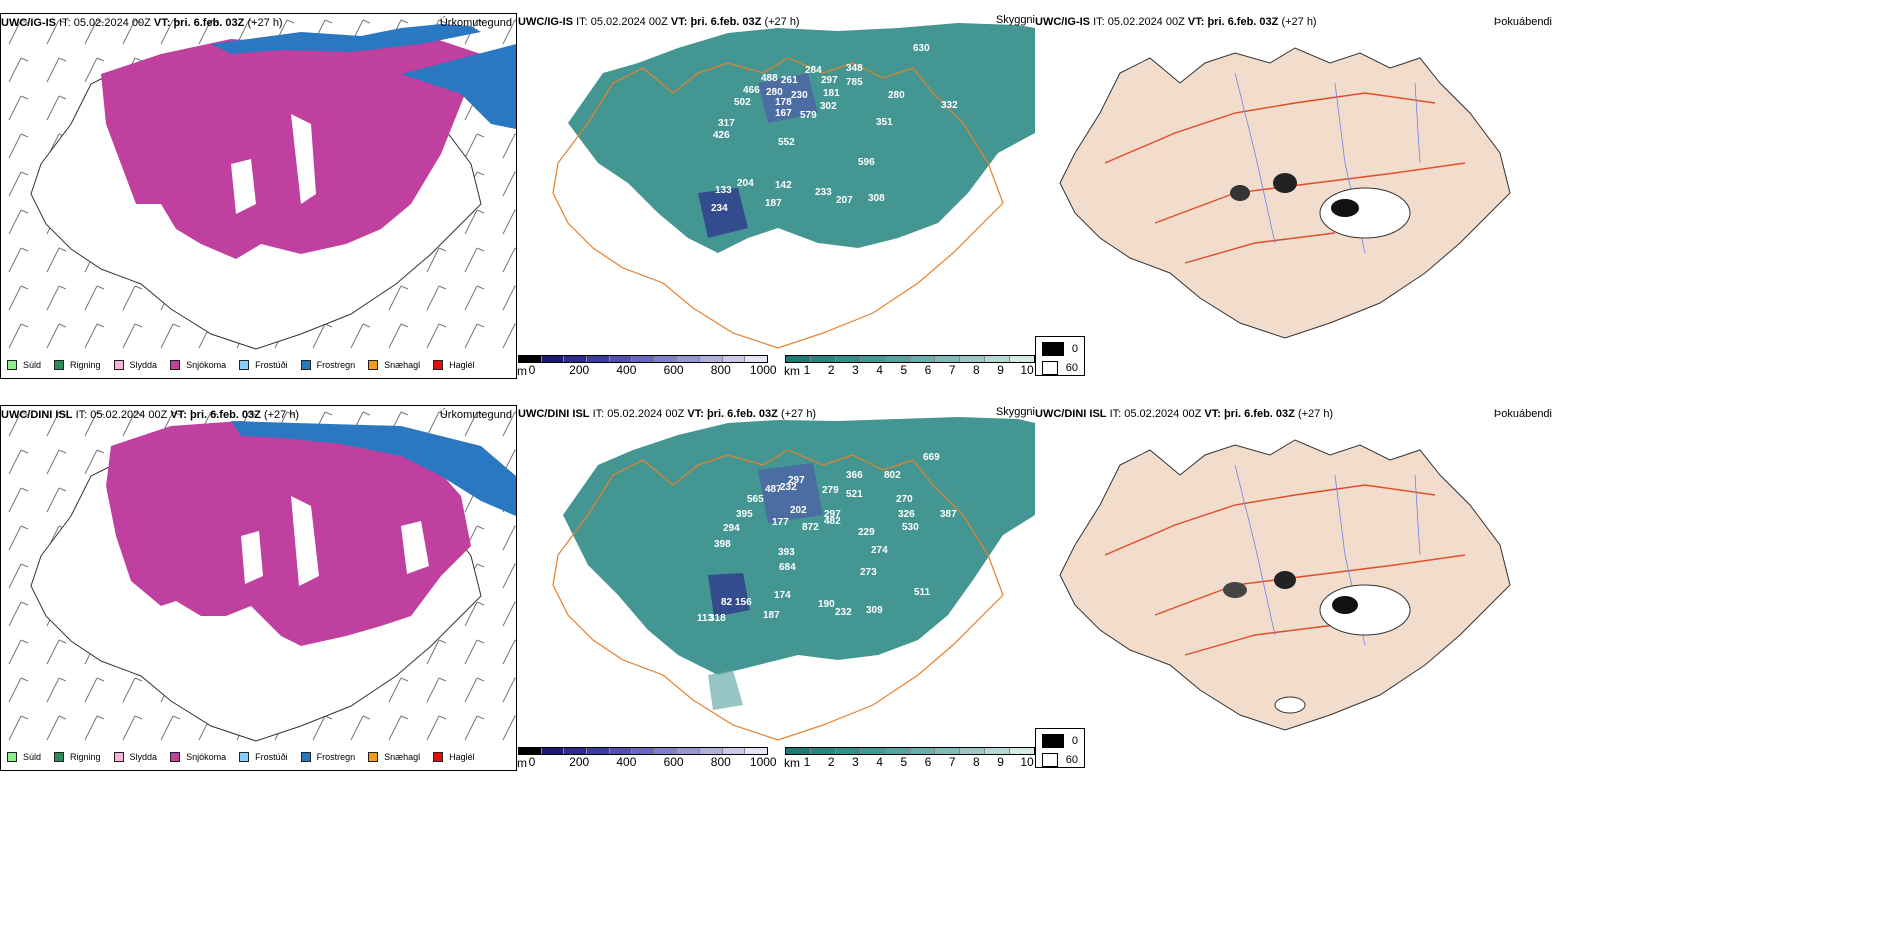 This screenshot has height=950, width=1900. Describe the element at coordinates (832, 514) in the screenshot. I see `cloud-base-label: 297` at that location.